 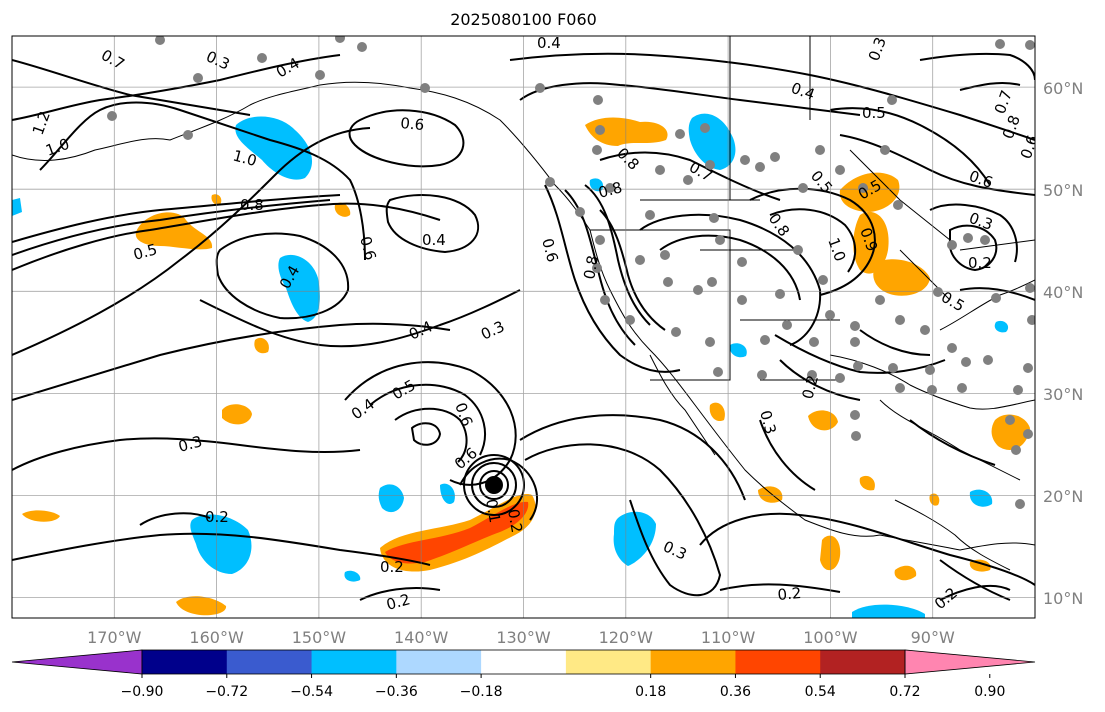 I want to click on map-title: 2025080100 F060, so click(x=523, y=19).